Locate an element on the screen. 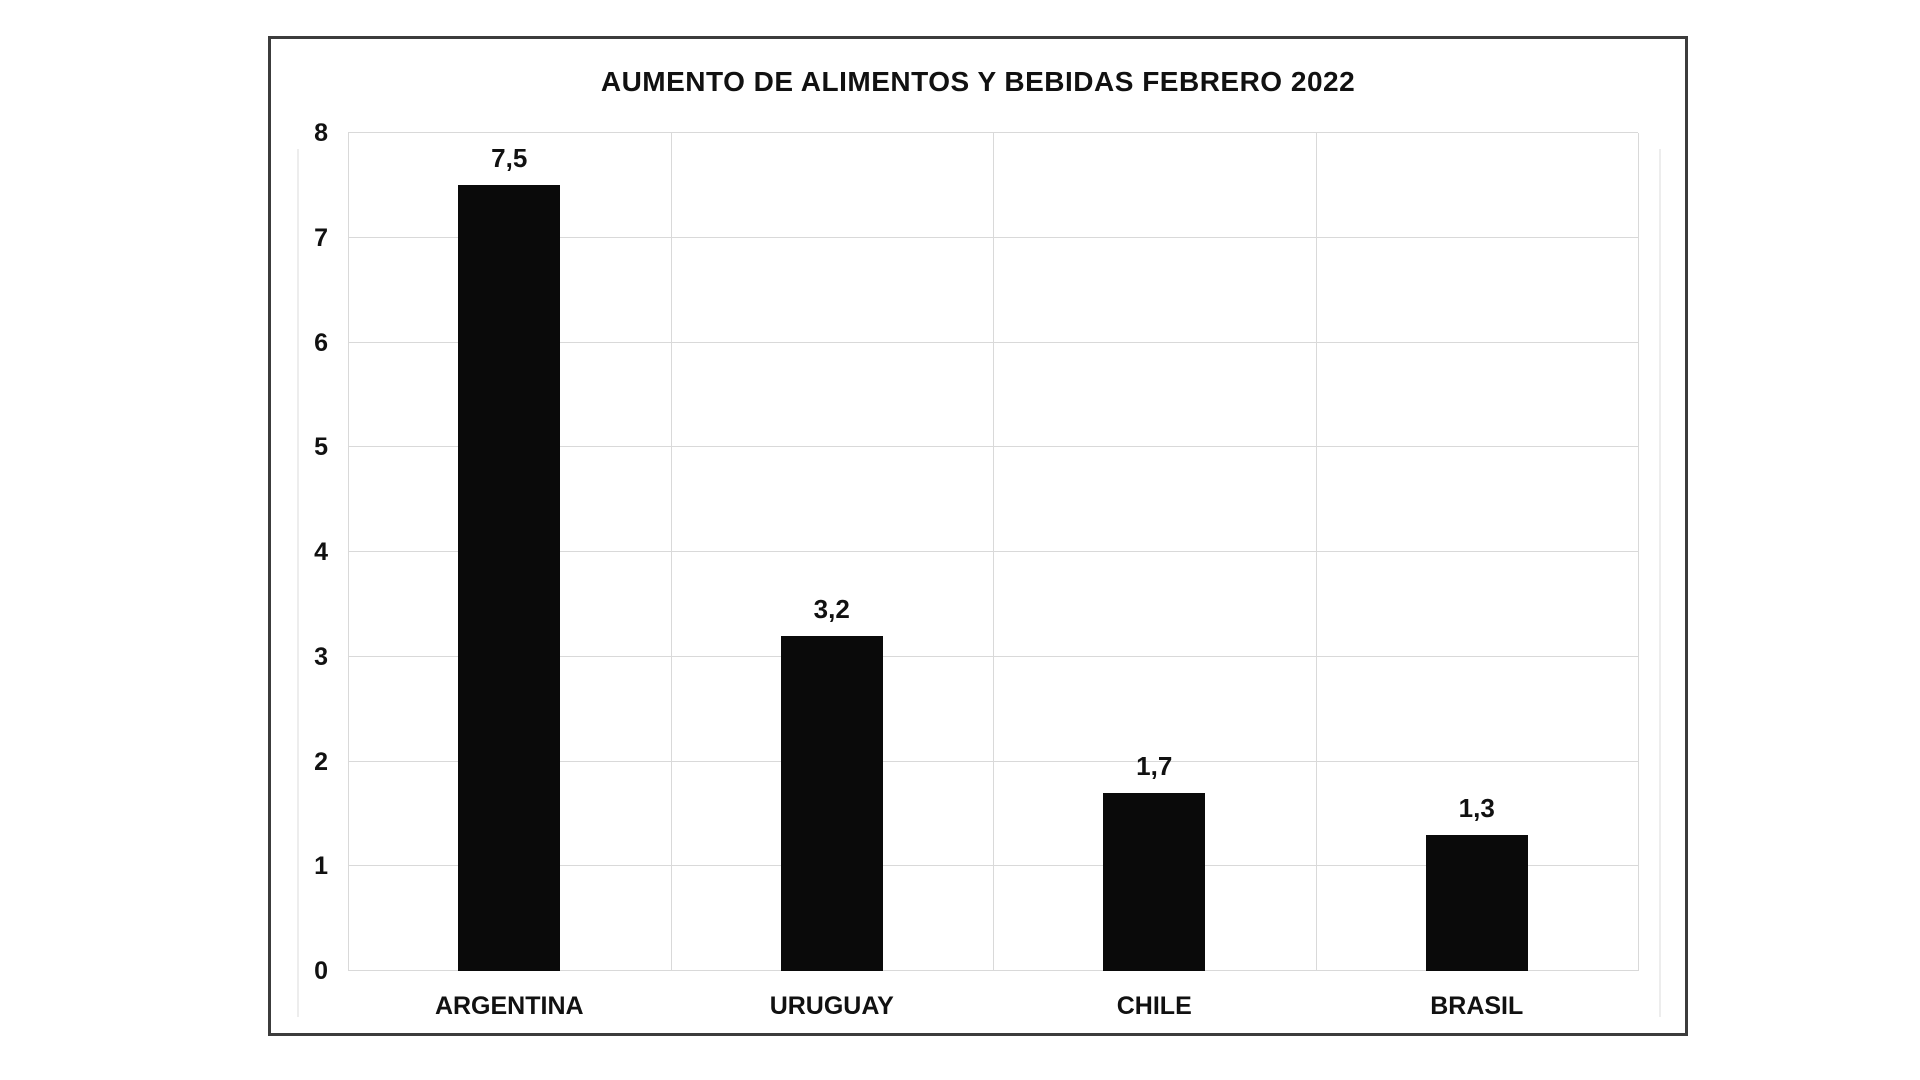 The height and width of the screenshot is (1080, 1920). x-axis-category-label: URUGUAY is located at coordinates (831, 1006).